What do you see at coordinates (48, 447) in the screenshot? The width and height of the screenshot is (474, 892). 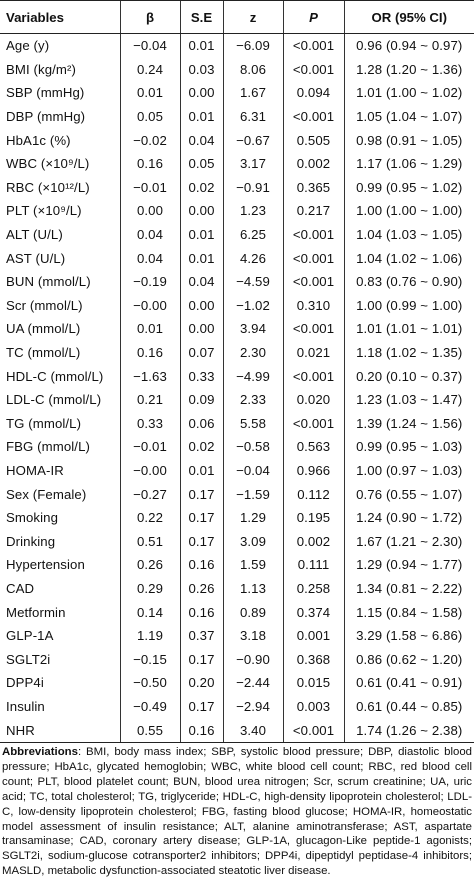 I see `cell-variable: FBG (mmol/L)` at bounding box center [48, 447].